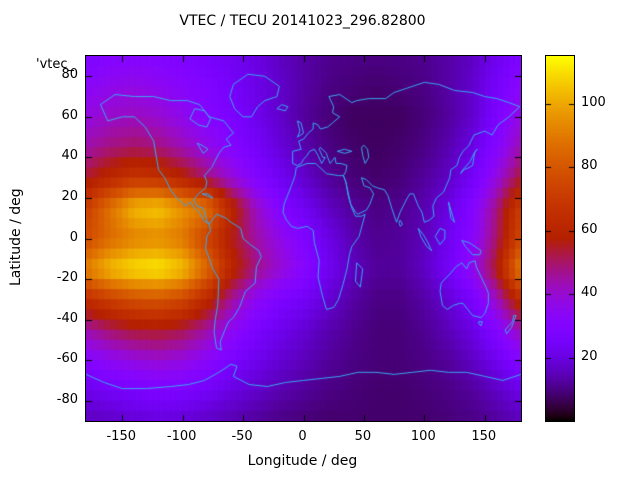  I want to click on colorbar-tick-label: 100, so click(593, 102).